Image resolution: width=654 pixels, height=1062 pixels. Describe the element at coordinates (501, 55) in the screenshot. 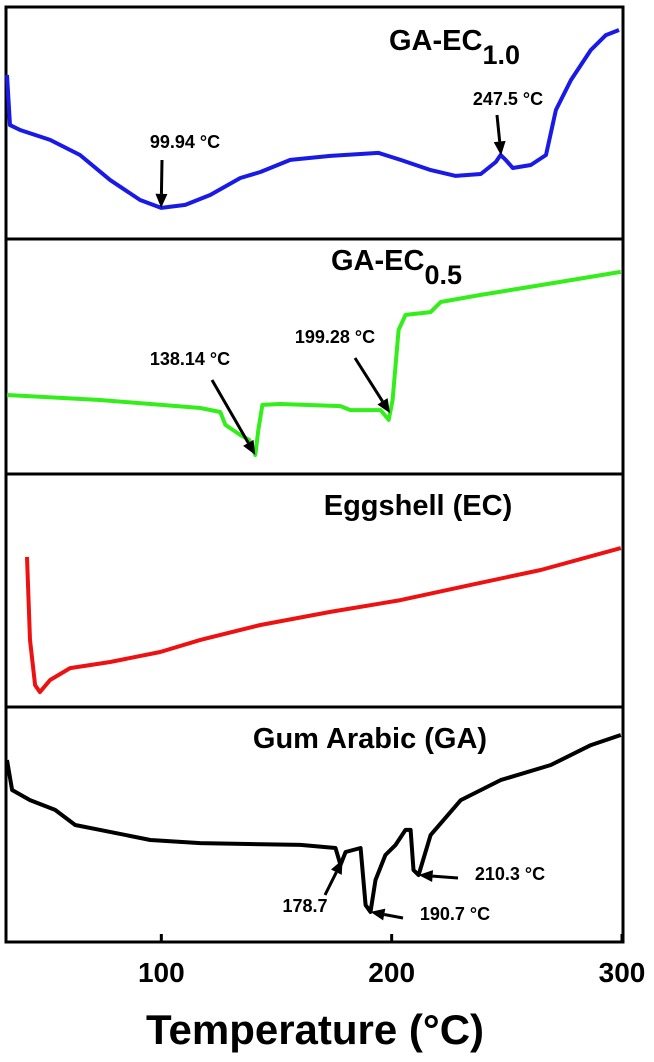

I see `panel-title-subscript: 1.0` at that location.